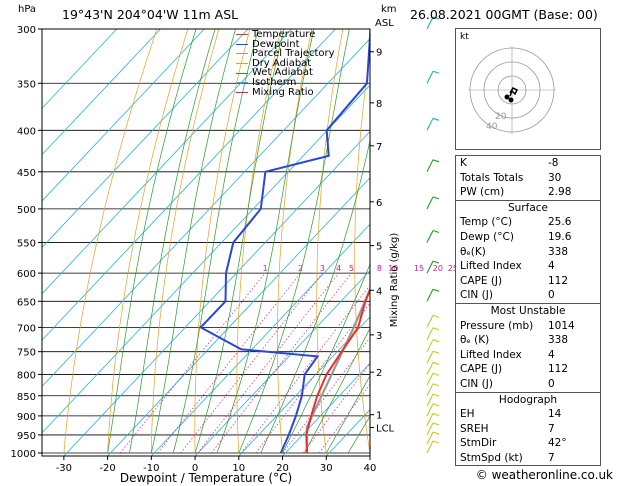 Image resolution: width=629 pixels, height=486 pixels. I want to click on surface-label: θₑ(K), so click(473, 251).